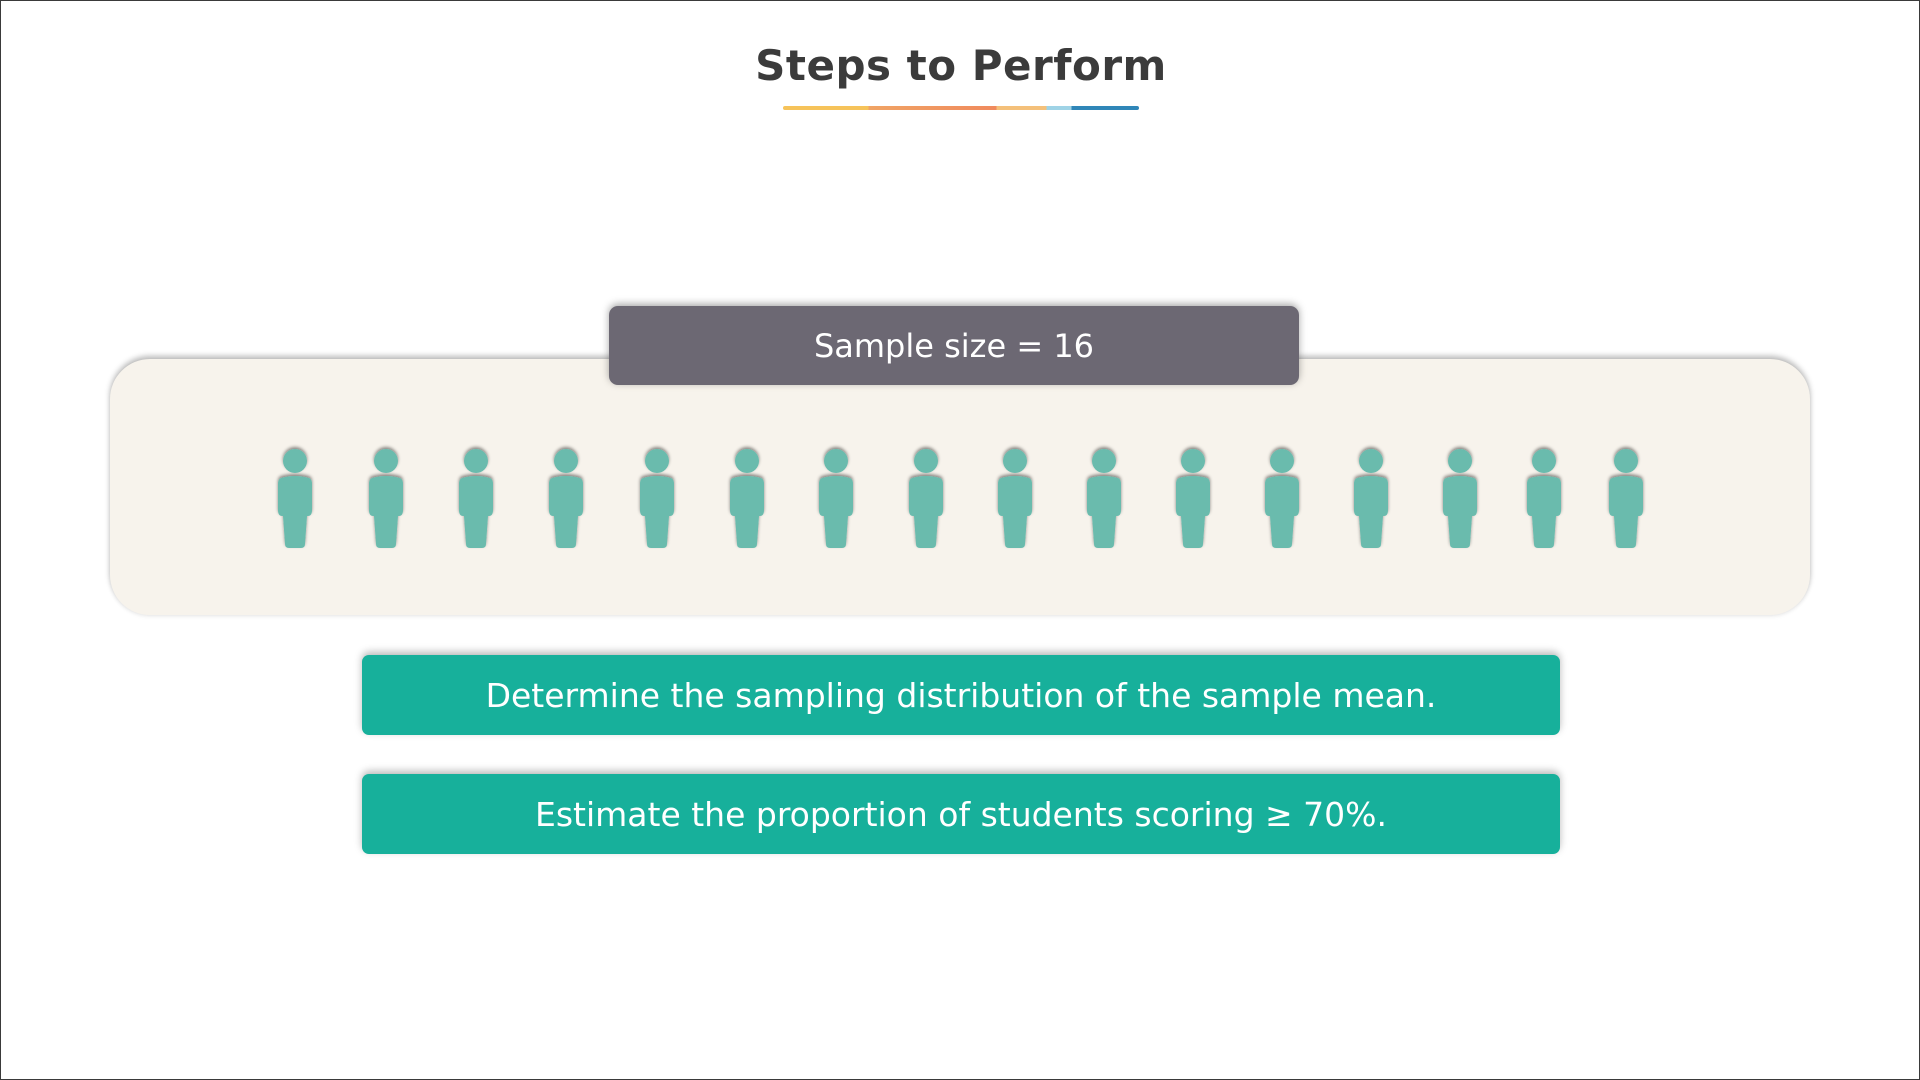 Image resolution: width=1920 pixels, height=1080 pixels. Describe the element at coordinates (961, 65) in the screenshot. I see `page-title: Steps to Perform` at that location.